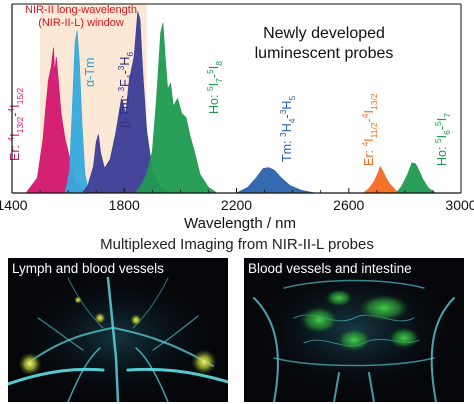 This screenshot has width=474, height=404. I want to click on x-axis-label: Wavelength / nm, so click(240, 223).